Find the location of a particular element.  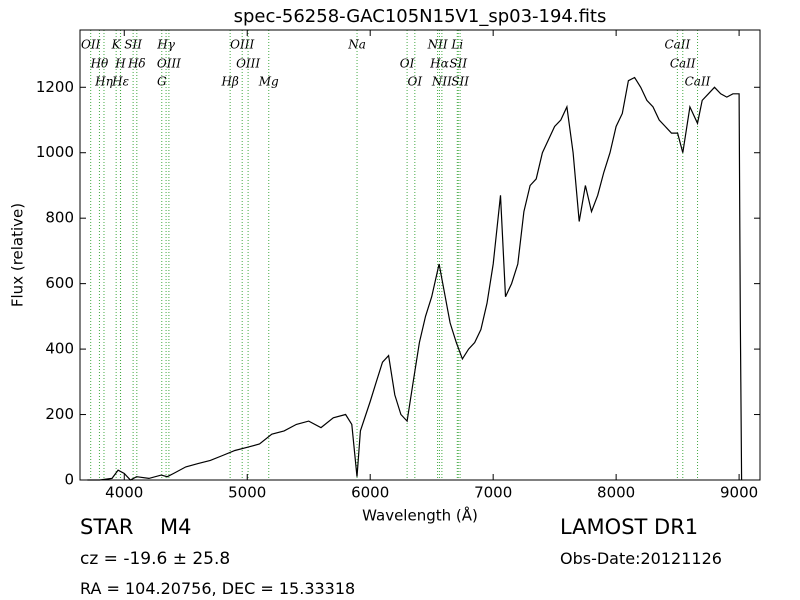

coordinates: RA = 104.20756, DEC = 15.33318 is located at coordinates (217, 588).